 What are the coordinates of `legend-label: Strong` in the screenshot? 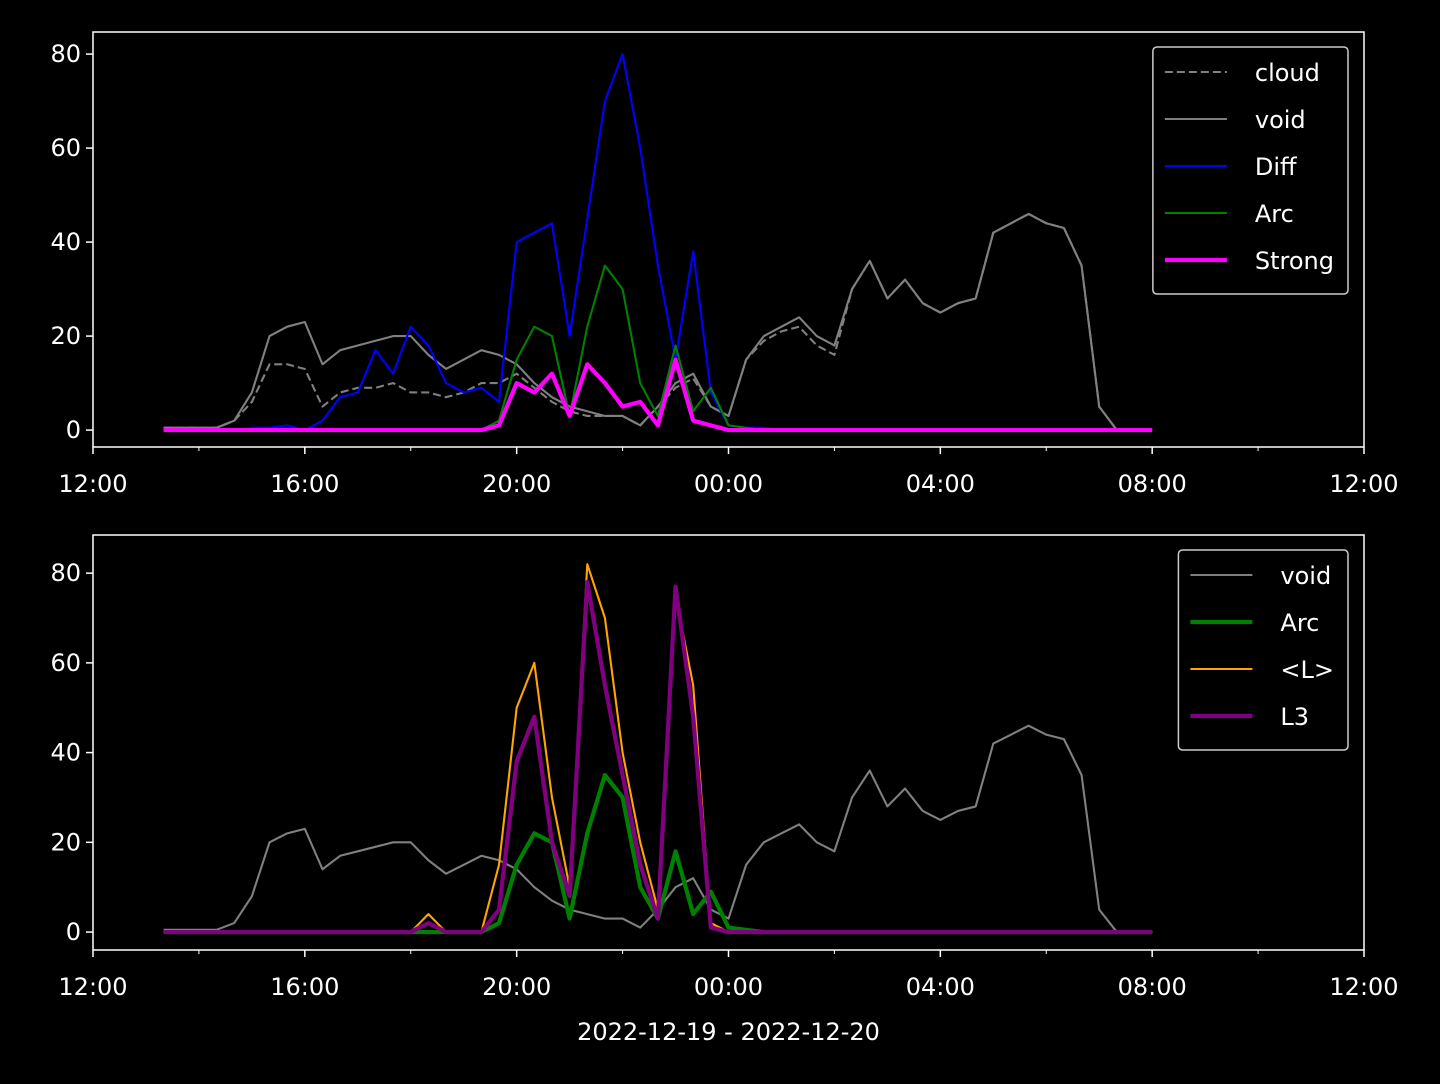 It's located at (1294, 261).